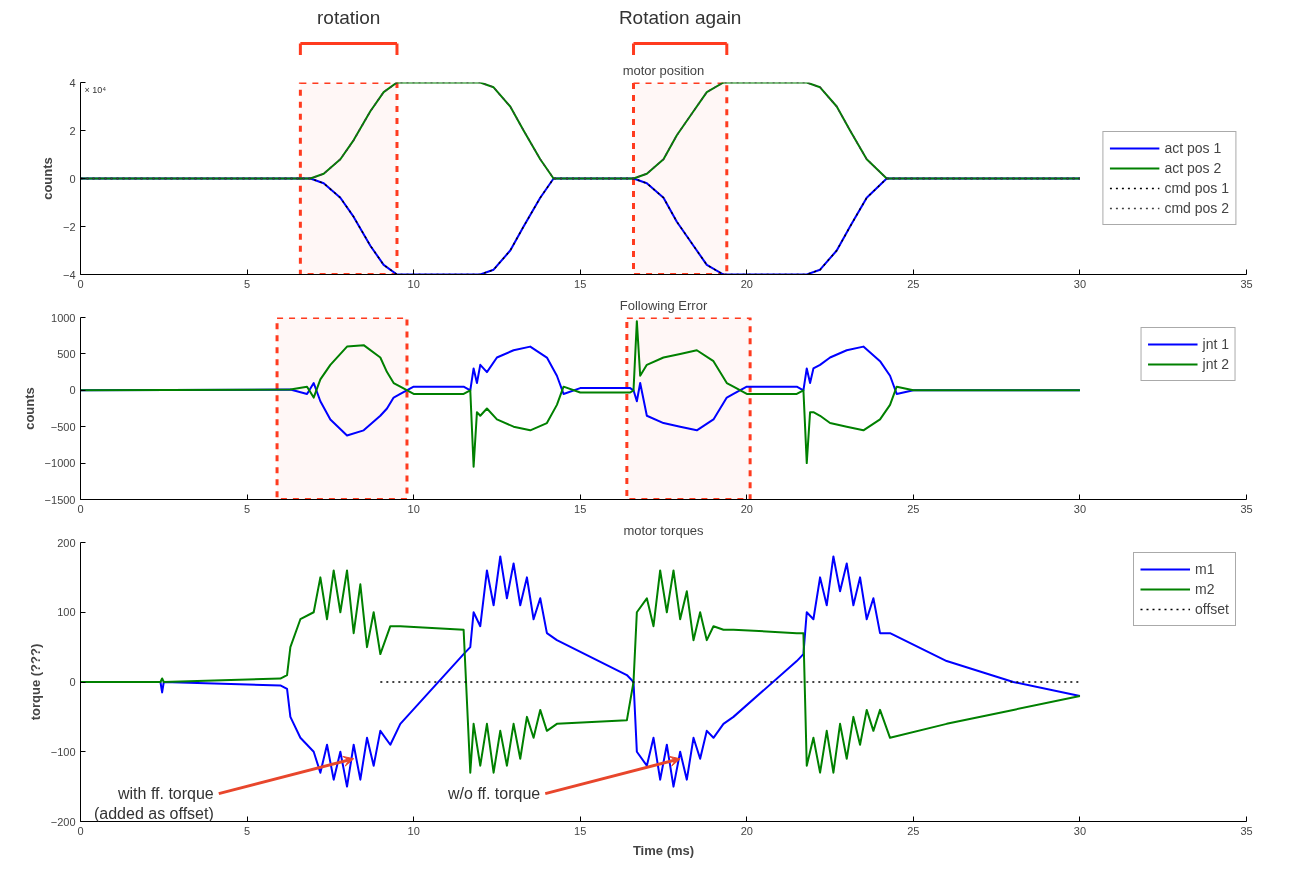 The width and height of the screenshot is (1306, 874). I want to click on legend-label: act pos 1, so click(1193, 148).